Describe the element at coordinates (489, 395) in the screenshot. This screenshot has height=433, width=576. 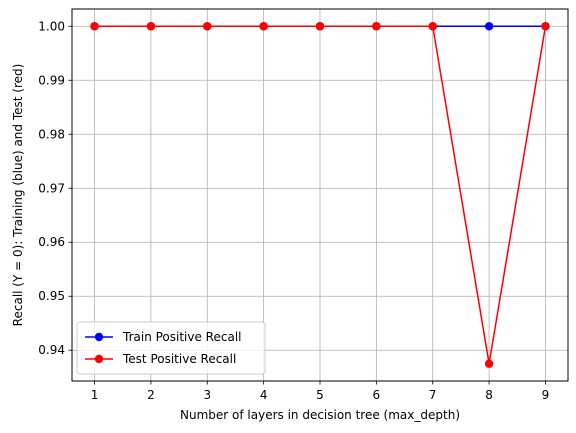
I see `x-tick-label: 8` at that location.